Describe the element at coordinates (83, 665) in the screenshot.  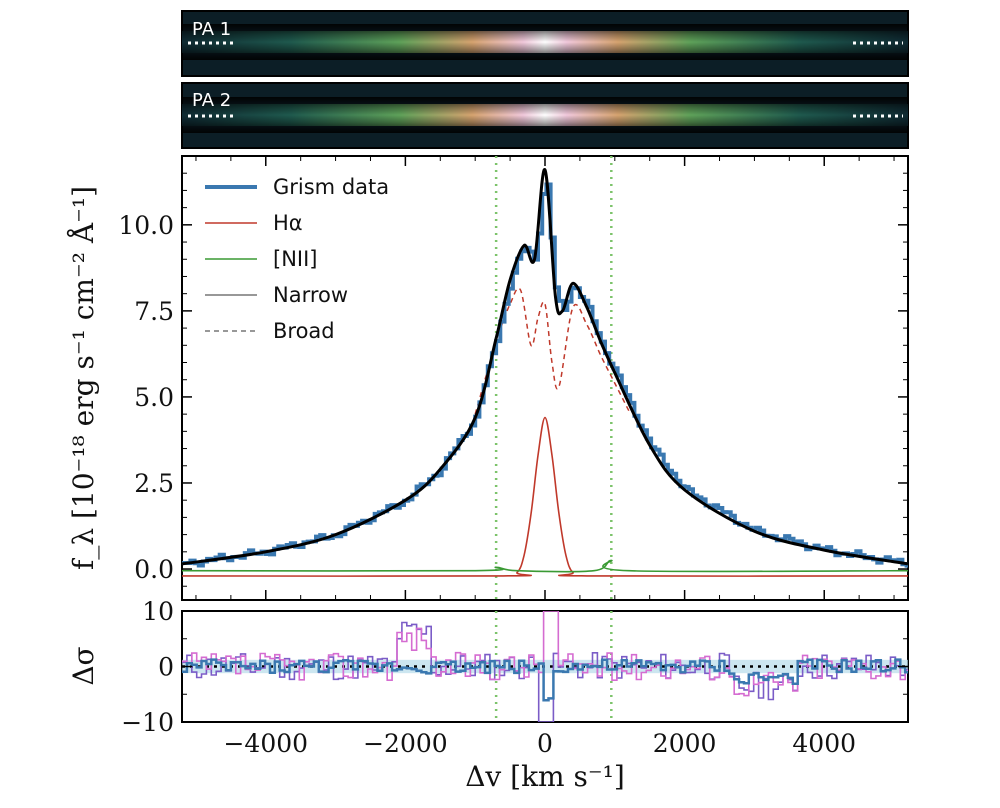
I see `residual-y-axis-label: Δσ` at that location.